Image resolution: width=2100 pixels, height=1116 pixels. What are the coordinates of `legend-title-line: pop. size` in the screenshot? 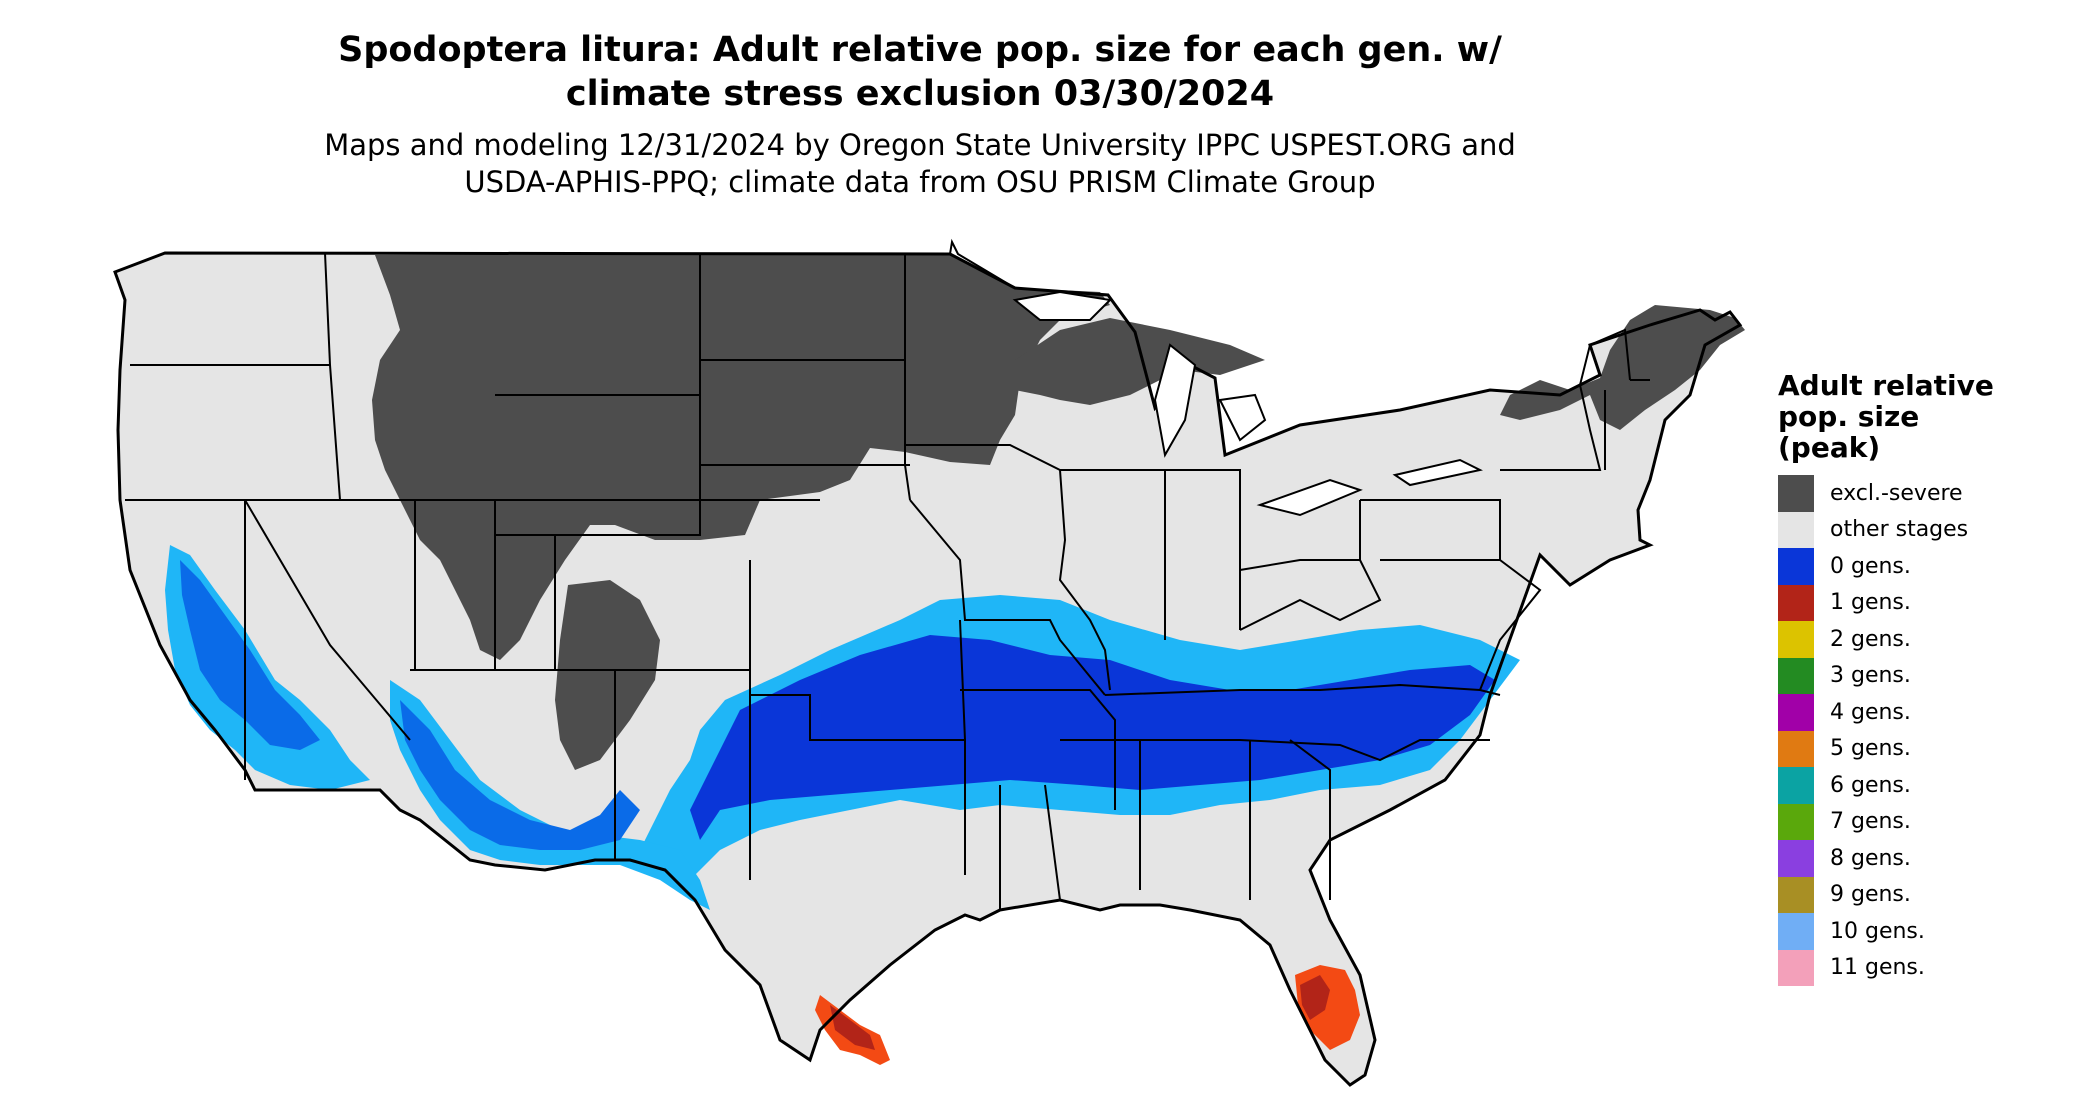 It's located at (1849, 416).